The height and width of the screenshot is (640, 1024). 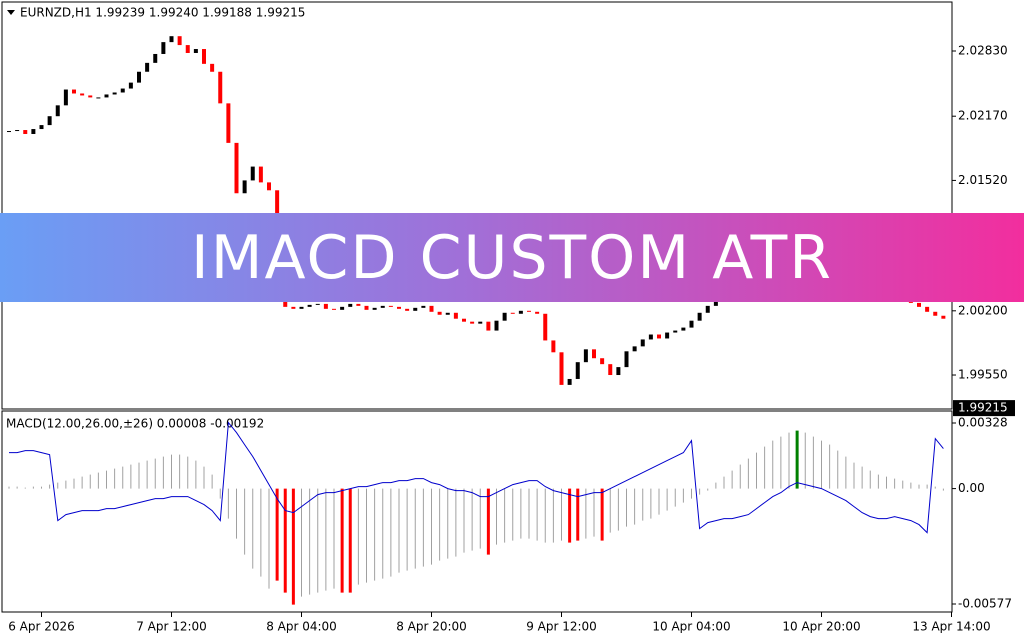 I want to click on banner: IMACD CUSTOM ATR, so click(x=512, y=257).